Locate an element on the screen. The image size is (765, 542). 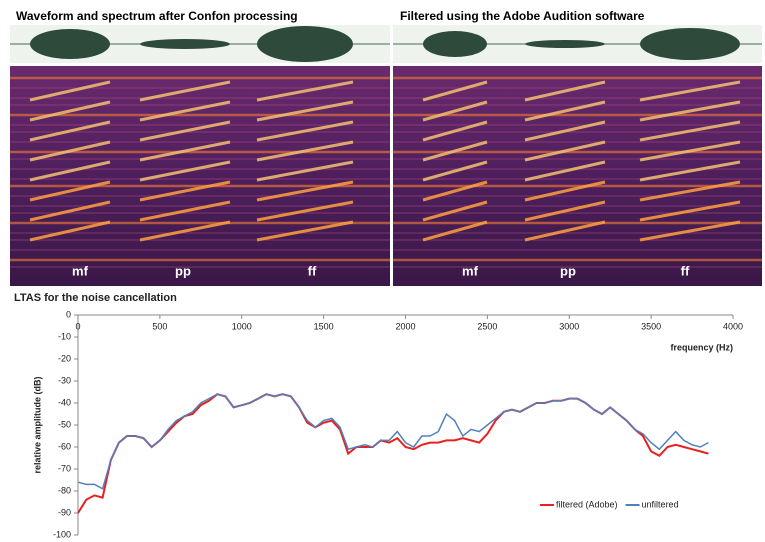
y-tick-label: -60 is located at coordinates (64, 446).